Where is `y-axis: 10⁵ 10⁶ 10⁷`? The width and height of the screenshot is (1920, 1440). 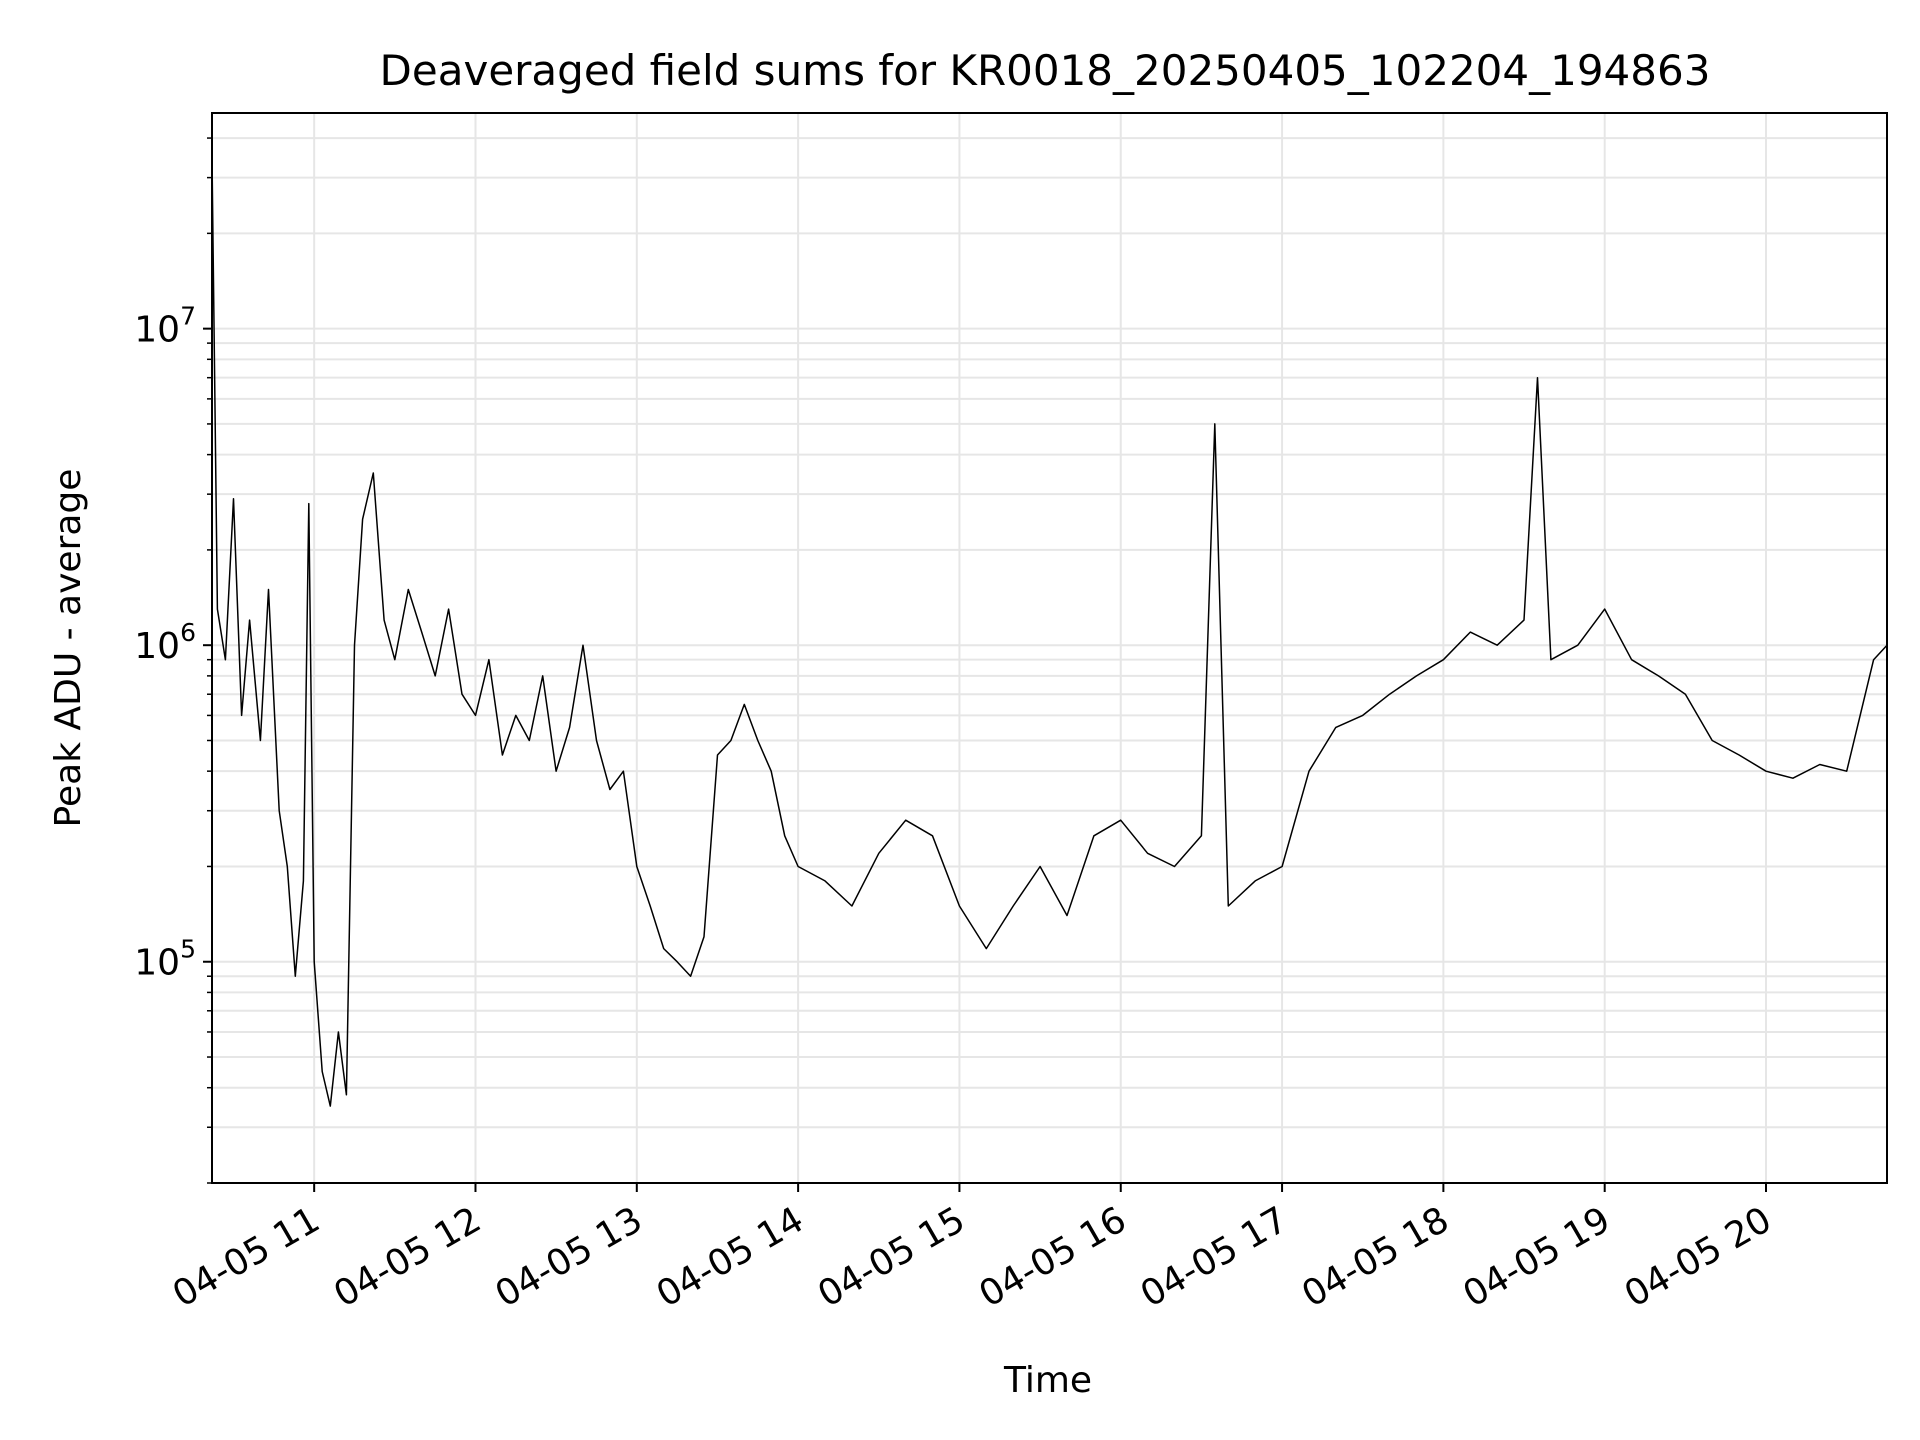
y-axis: 10⁵ 10⁶ 10⁷ is located at coordinates (173, 660).